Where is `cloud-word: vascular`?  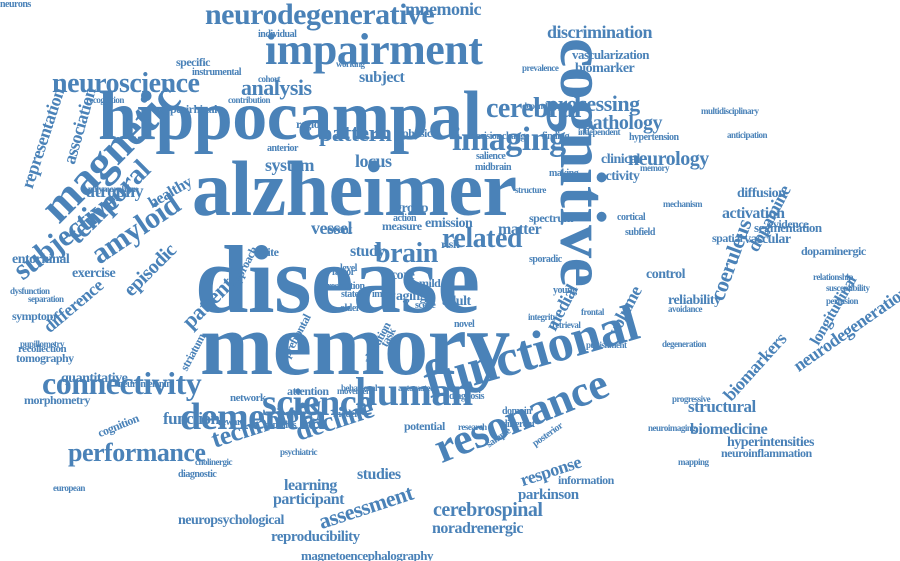 cloud-word: vascular is located at coordinates (767, 239).